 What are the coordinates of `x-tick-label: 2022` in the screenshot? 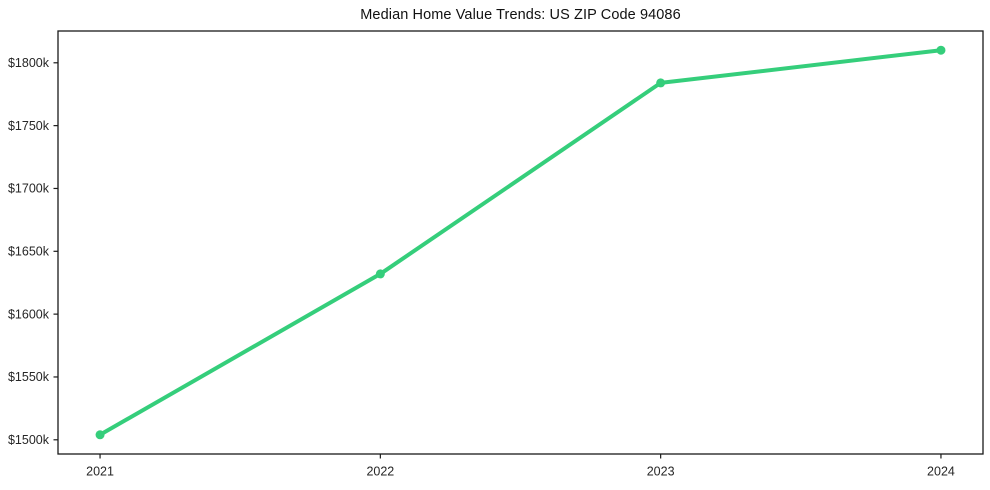 It's located at (380, 472).